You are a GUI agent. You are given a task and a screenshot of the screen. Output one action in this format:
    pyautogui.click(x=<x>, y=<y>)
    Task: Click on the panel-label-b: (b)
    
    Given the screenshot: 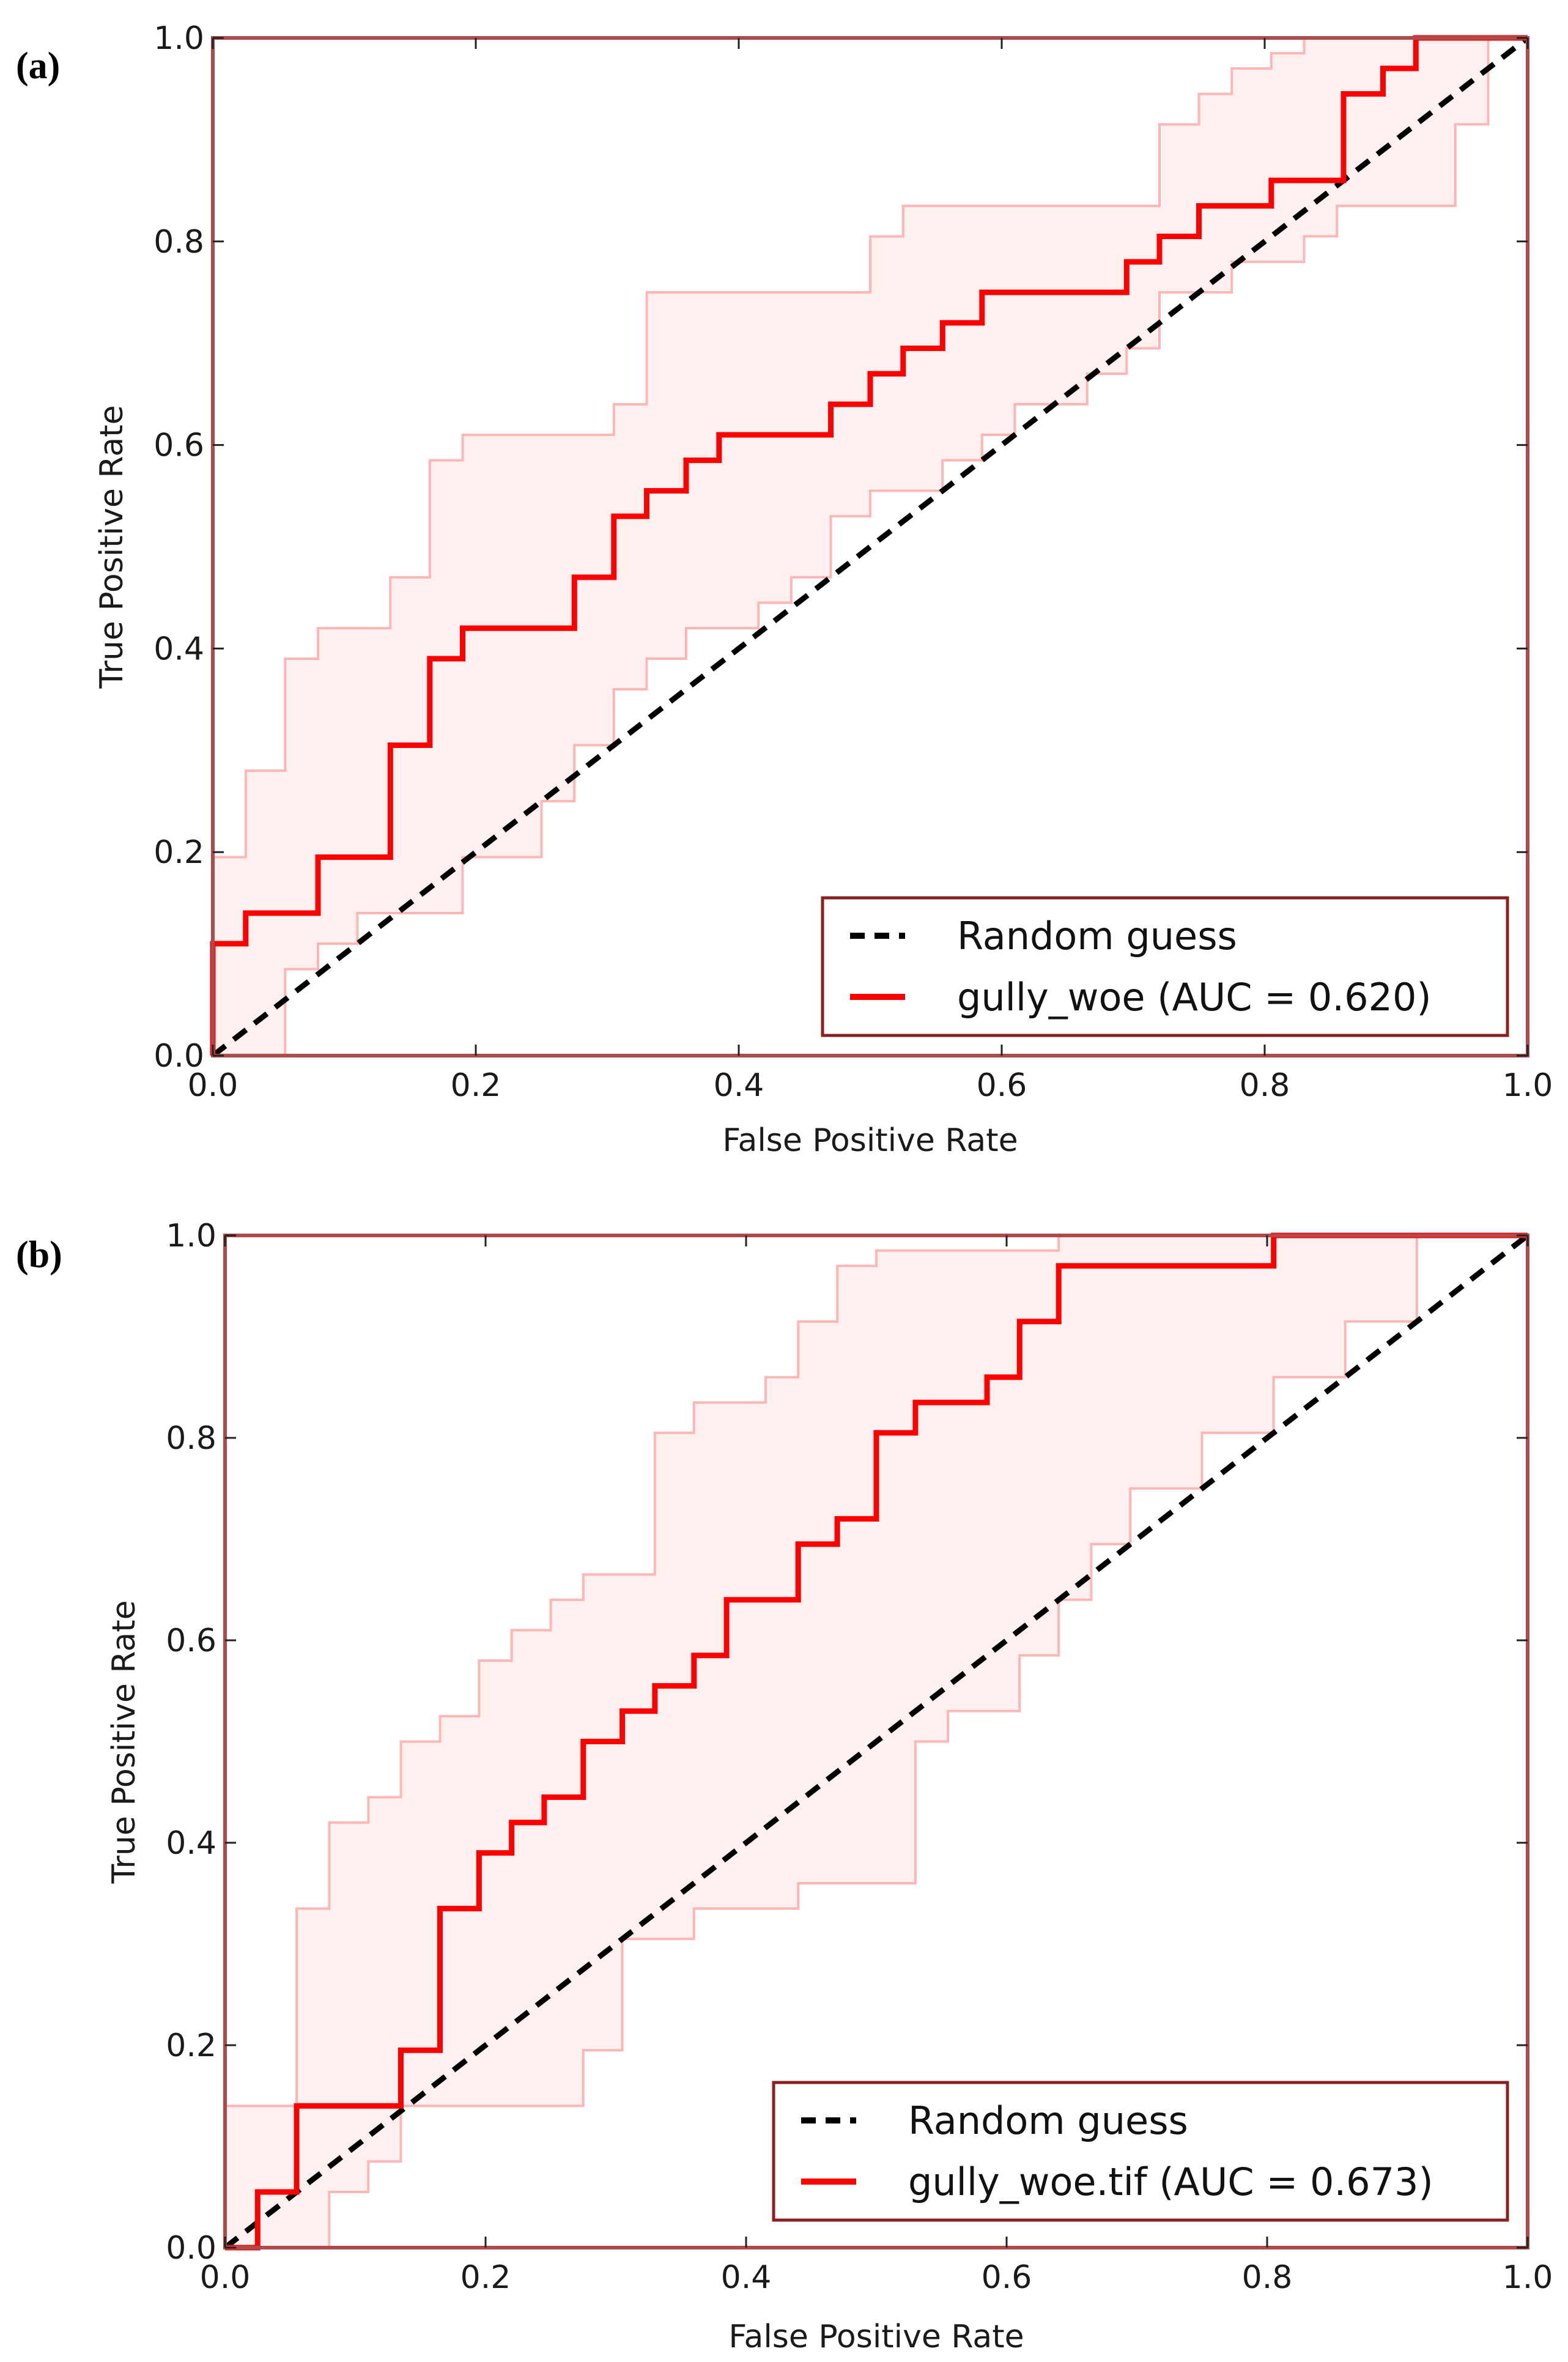 What is the action you would take?
    pyautogui.click(x=39, y=1255)
    